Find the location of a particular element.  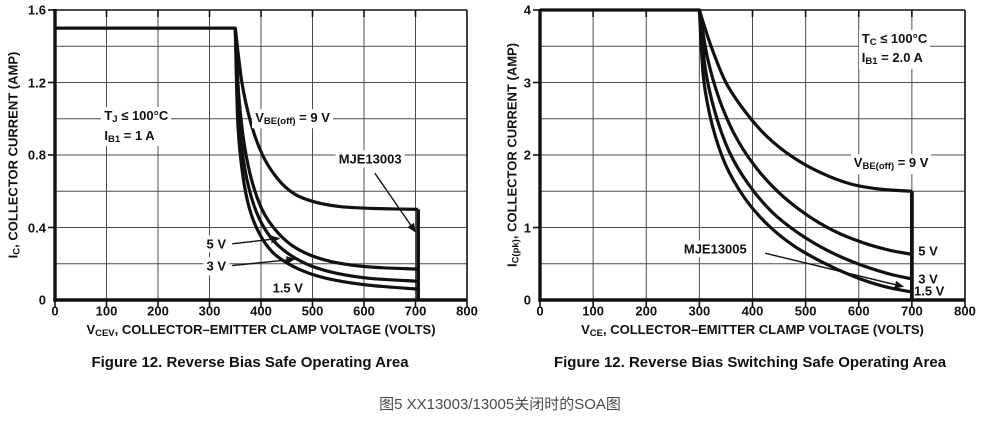

figure-caption-zh: 图5 XX13003/13005关闭时的SOA图 is located at coordinates (500, 404).